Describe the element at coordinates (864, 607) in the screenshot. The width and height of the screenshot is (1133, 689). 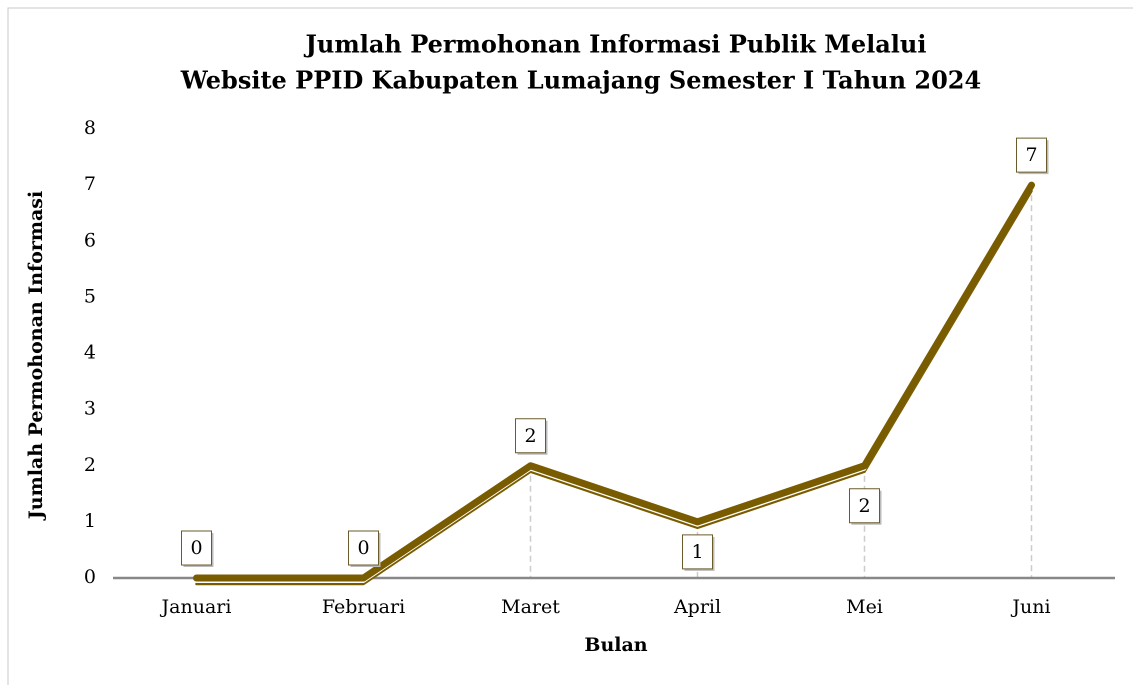
I see `x-tick-label: Mei` at that location.